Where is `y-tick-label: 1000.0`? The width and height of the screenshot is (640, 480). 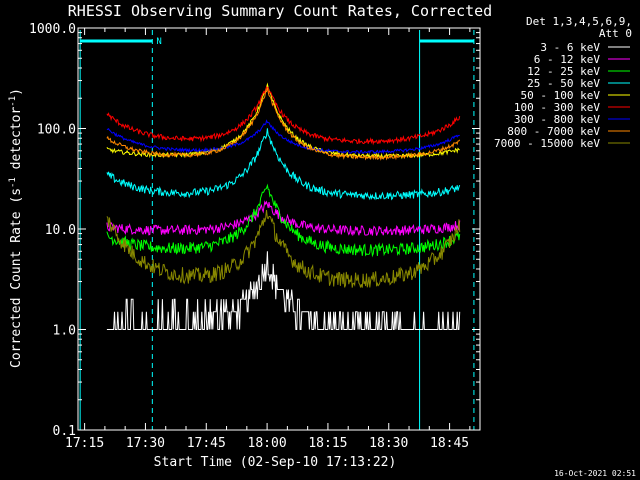 y-tick-label: 1000.0 is located at coordinates (52, 29).